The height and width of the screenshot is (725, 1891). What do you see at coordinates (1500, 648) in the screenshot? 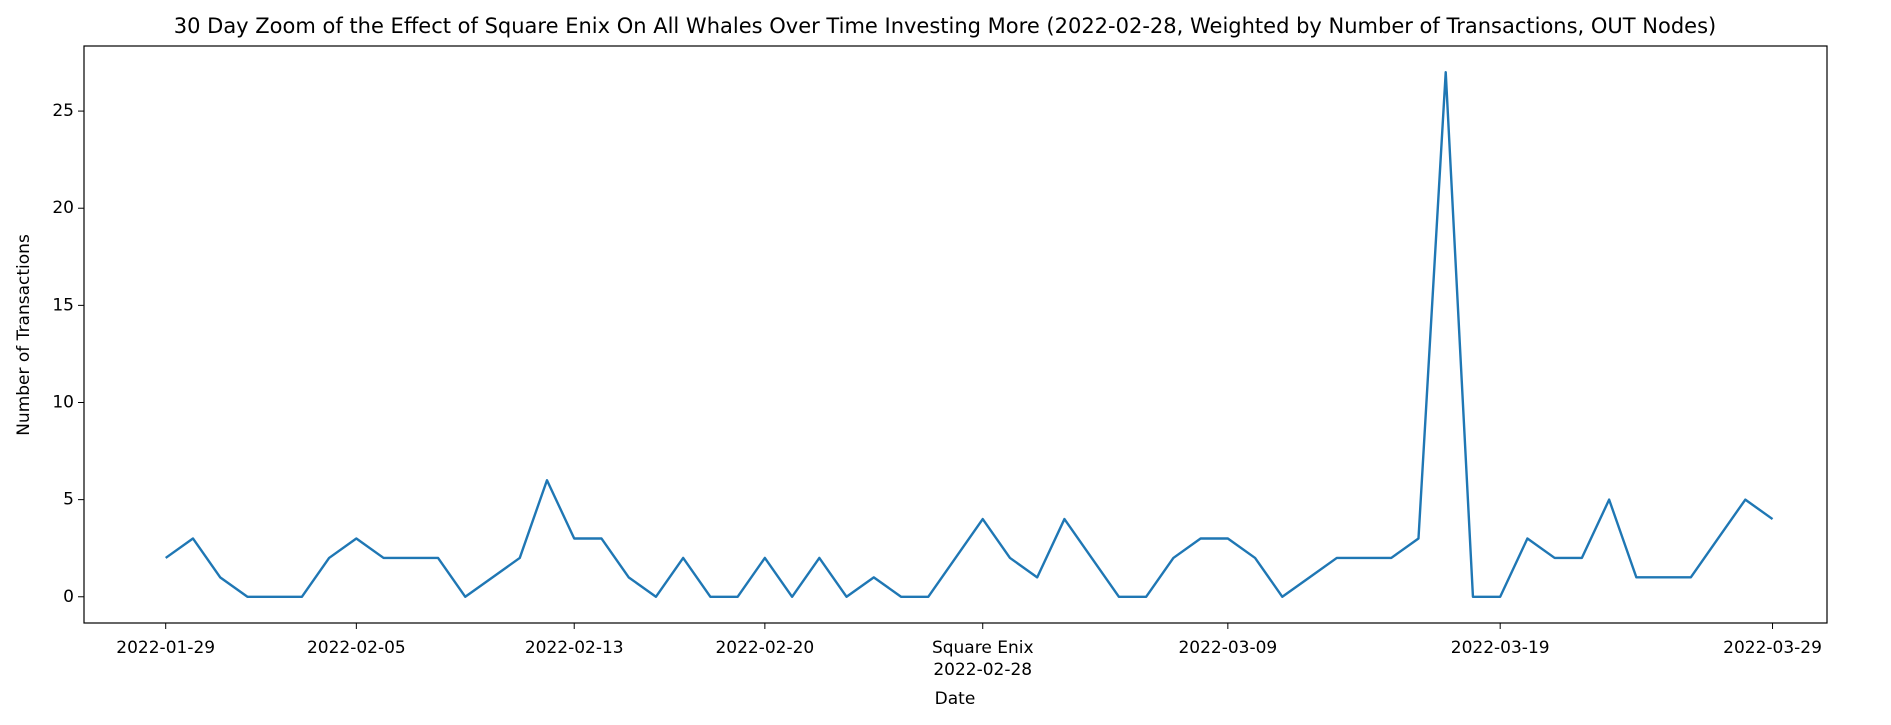
I see `x-tick-label: 2022-03-19` at bounding box center [1500, 648].